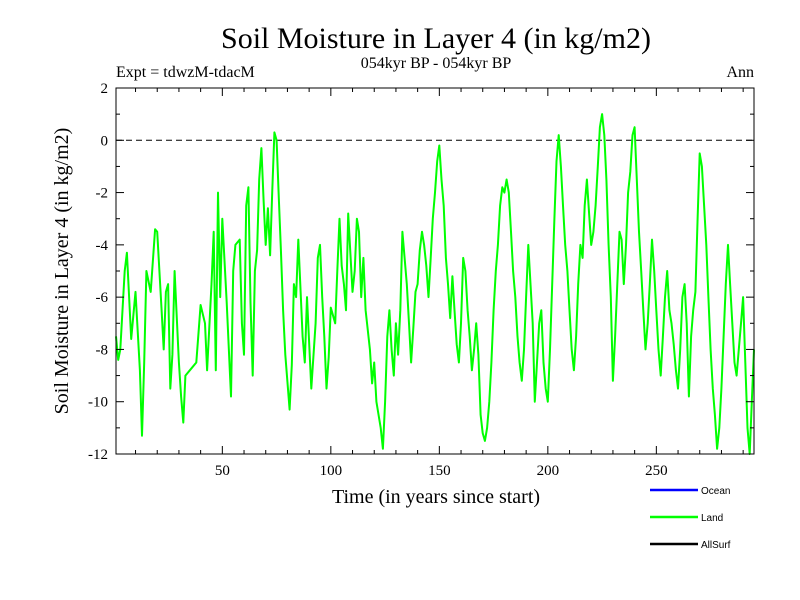 This screenshot has height=600, width=800. What do you see at coordinates (656, 471) in the screenshot?
I see `x-tick-label: 250` at bounding box center [656, 471].